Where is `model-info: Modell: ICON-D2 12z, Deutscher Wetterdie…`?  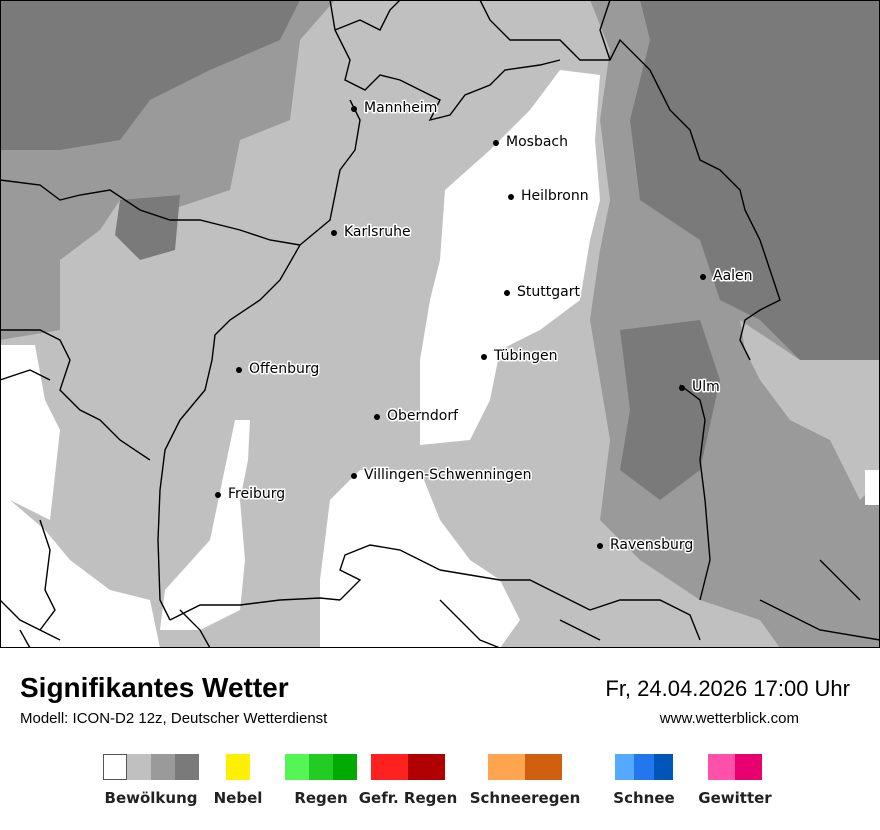 model-info: Modell: ICON-D2 12z, Deutscher Wetterdie… is located at coordinates (174, 718).